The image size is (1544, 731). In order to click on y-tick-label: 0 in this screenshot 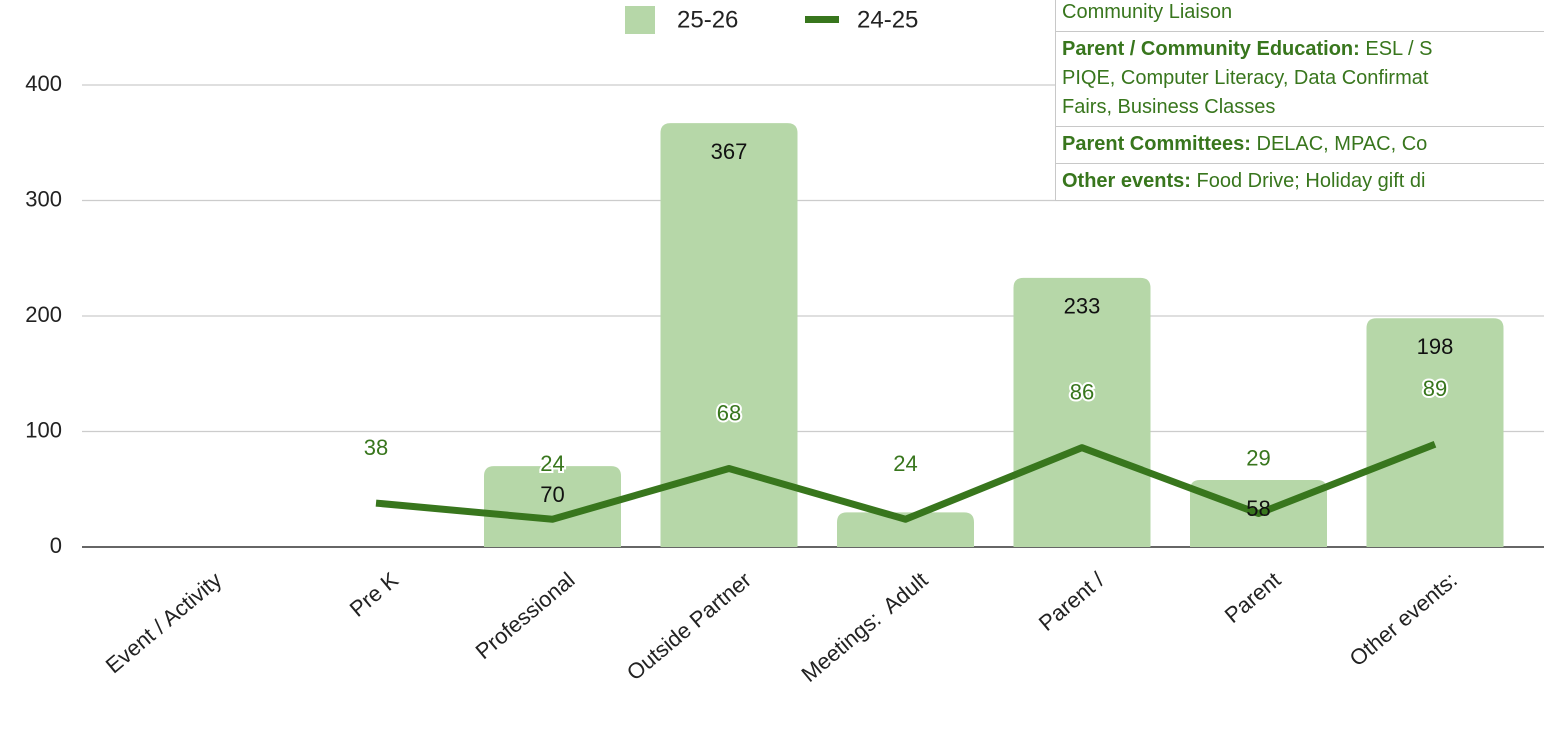, I will do `click(56, 545)`.